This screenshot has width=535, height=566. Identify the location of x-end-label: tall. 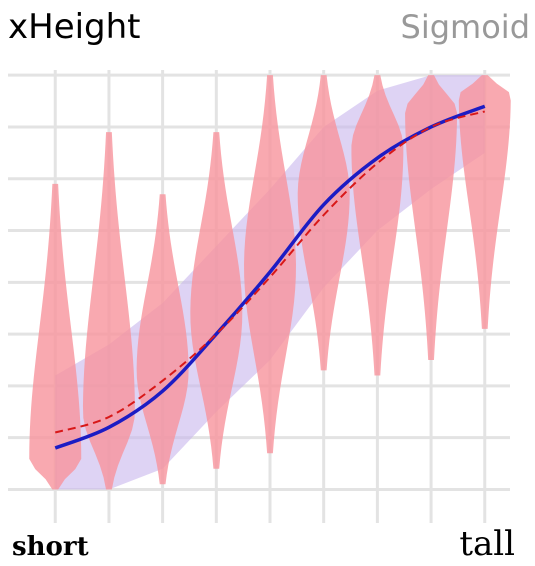
(487, 544).